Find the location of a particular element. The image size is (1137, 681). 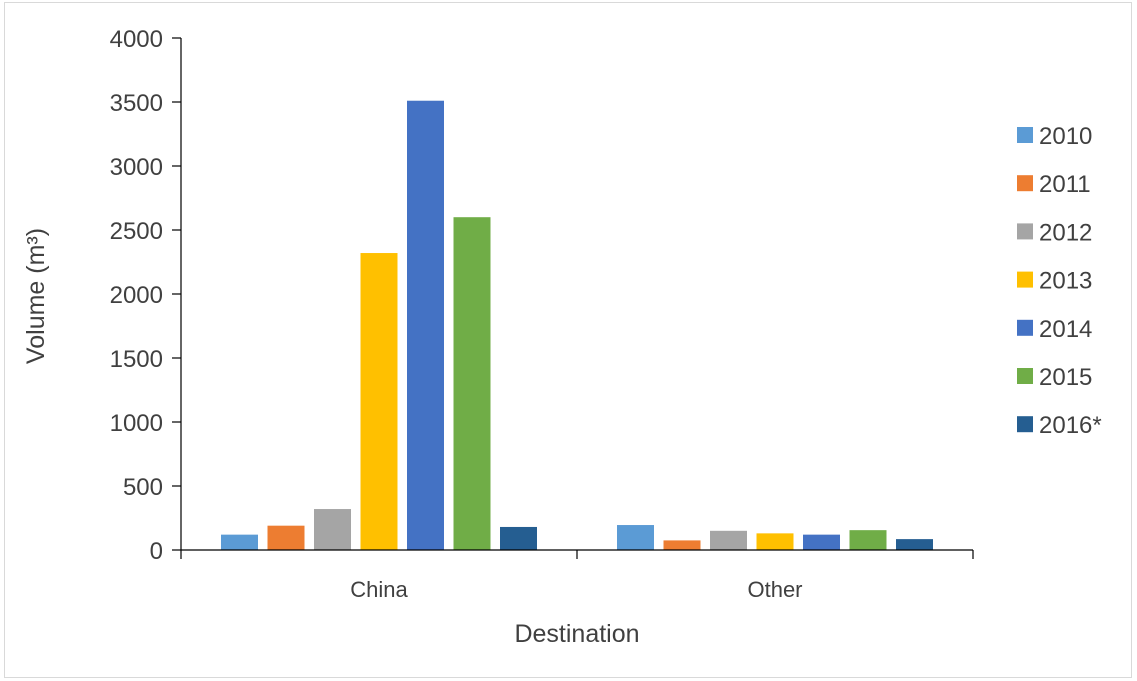

legend-swatch-2013 is located at coordinates (1025, 279).